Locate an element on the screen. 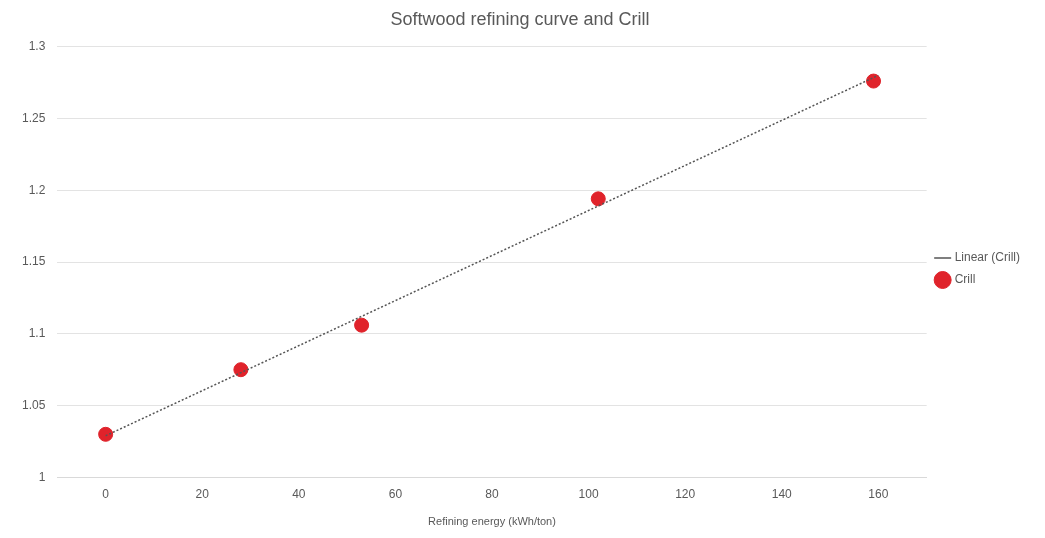  x-tick-label: 20 is located at coordinates (202, 493).